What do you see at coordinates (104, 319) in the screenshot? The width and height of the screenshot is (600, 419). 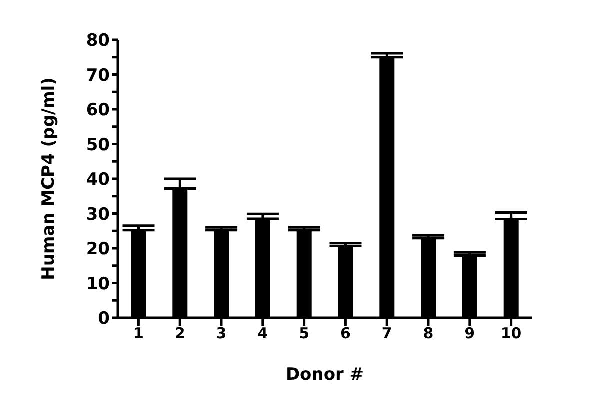 I see `y-tick-label: 0` at bounding box center [104, 319].